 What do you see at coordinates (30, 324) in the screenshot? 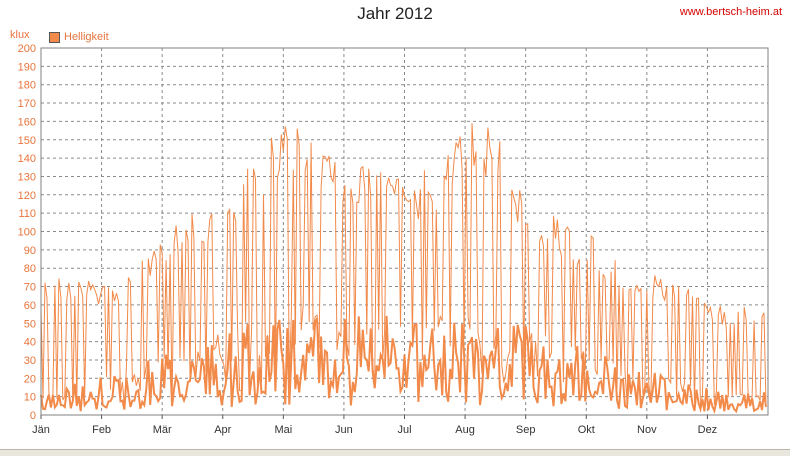
I see `y-tick-label: 50` at bounding box center [30, 324].